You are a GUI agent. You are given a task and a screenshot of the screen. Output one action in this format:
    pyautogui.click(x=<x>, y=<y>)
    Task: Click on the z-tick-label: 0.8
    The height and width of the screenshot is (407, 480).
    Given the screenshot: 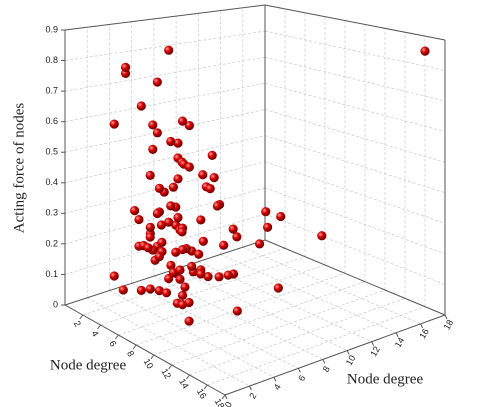 What is the action you would take?
    pyautogui.click(x=51, y=60)
    